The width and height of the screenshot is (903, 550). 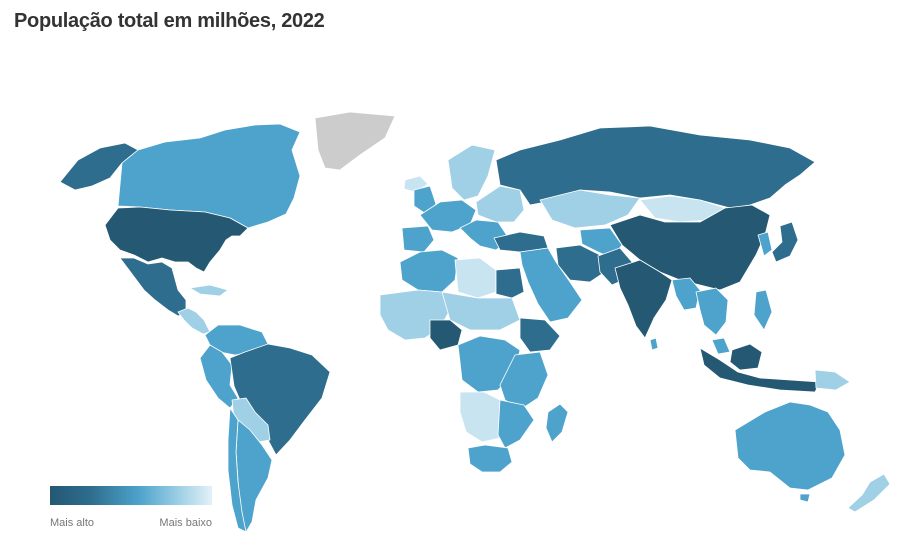 What do you see at coordinates (524, 381) in the screenshot?
I see `region-east-africa` at bounding box center [524, 381].